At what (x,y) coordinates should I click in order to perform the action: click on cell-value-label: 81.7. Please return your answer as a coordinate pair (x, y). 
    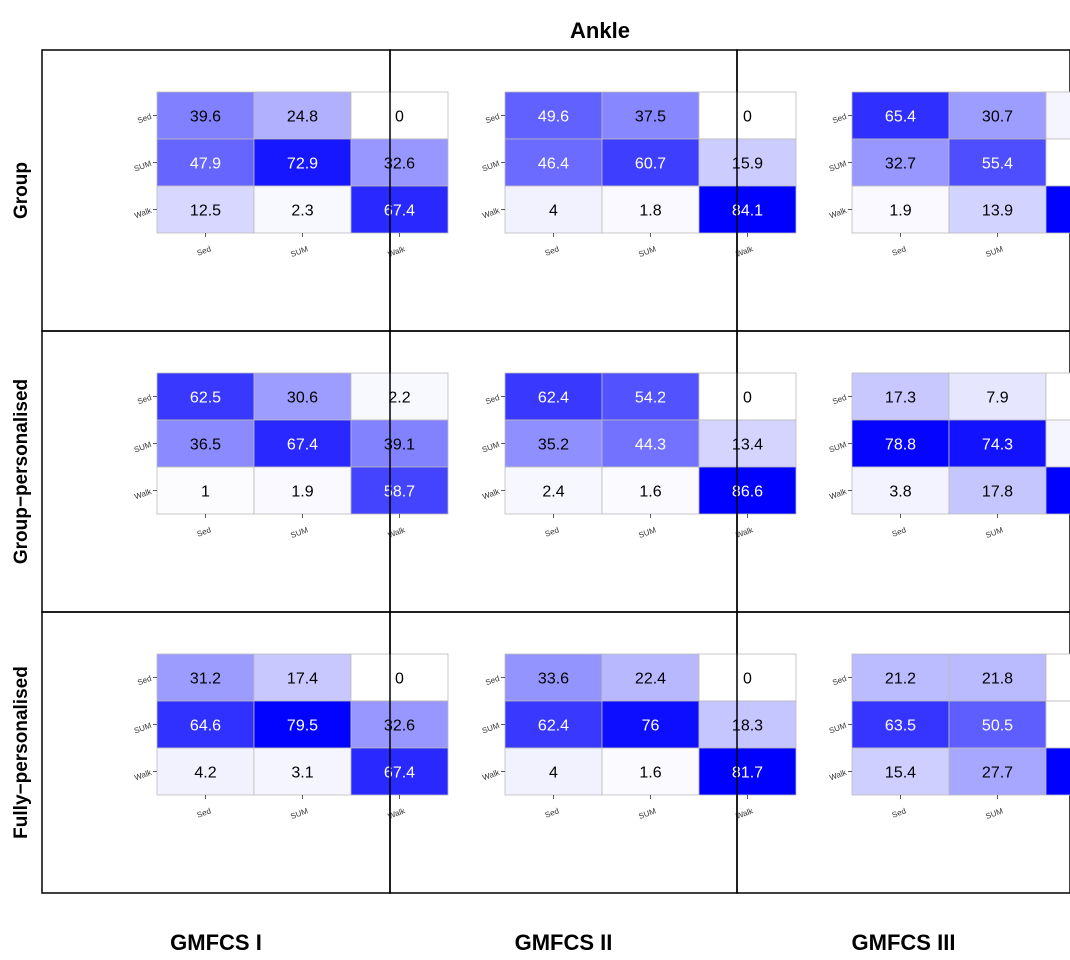
    Looking at the image, I should click on (747, 773).